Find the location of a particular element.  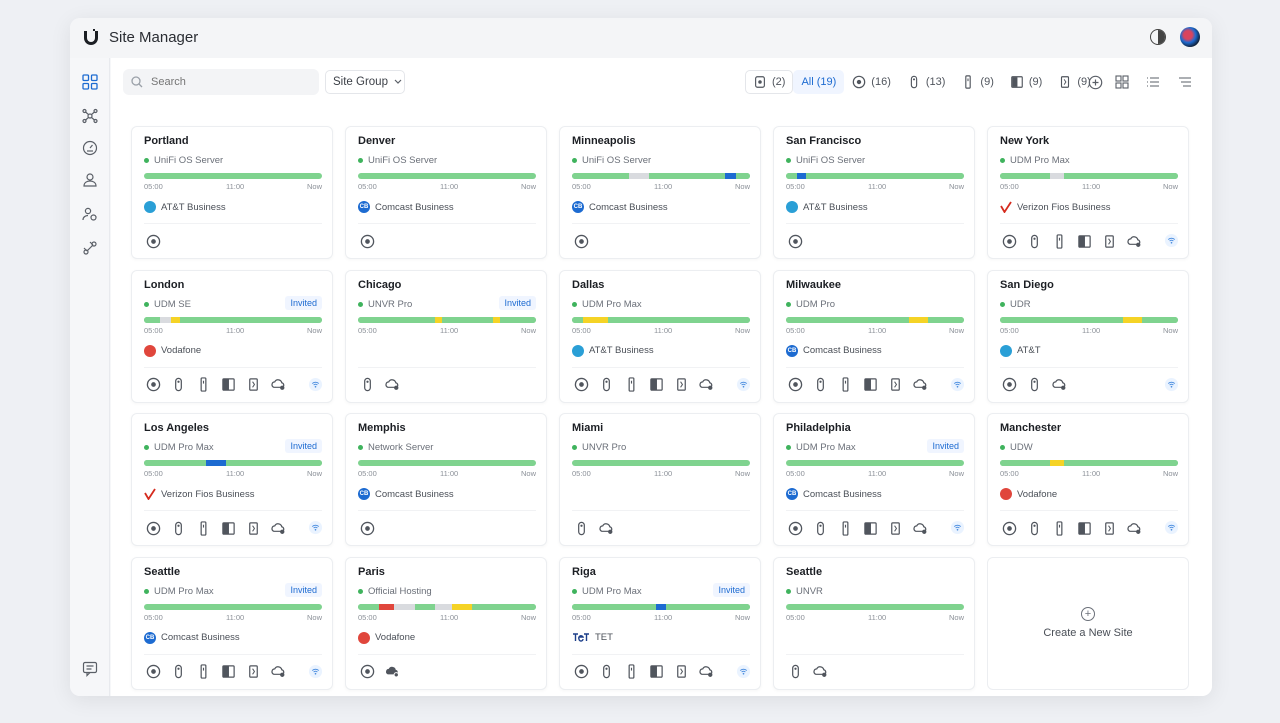

add-circle-icon is located at coordinates (1095, 82).